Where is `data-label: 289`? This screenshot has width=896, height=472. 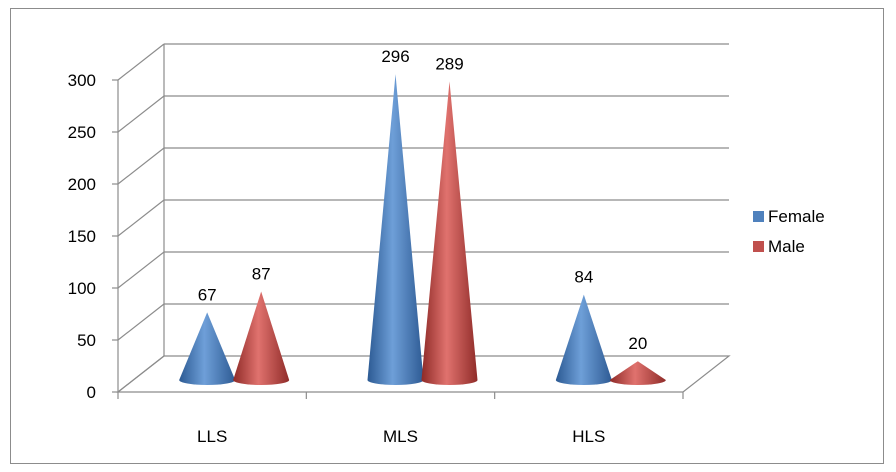
data-label: 289 is located at coordinates (449, 63).